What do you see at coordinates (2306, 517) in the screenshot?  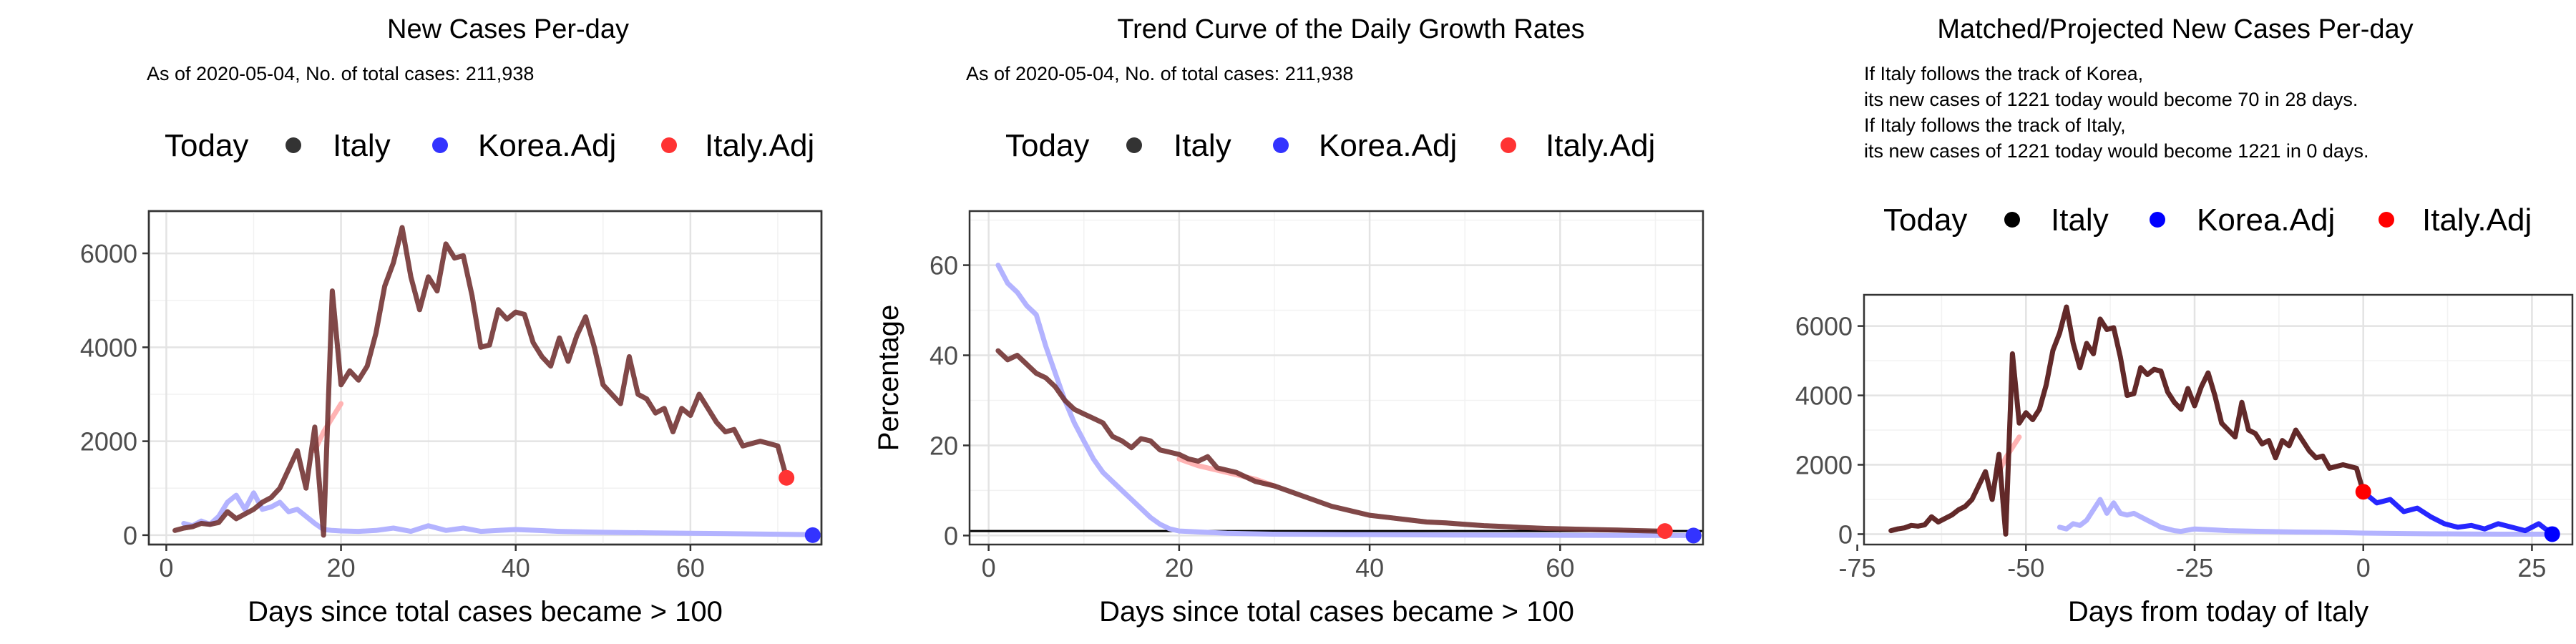 I see `series-line-korea-adj-past` at bounding box center [2306, 517].